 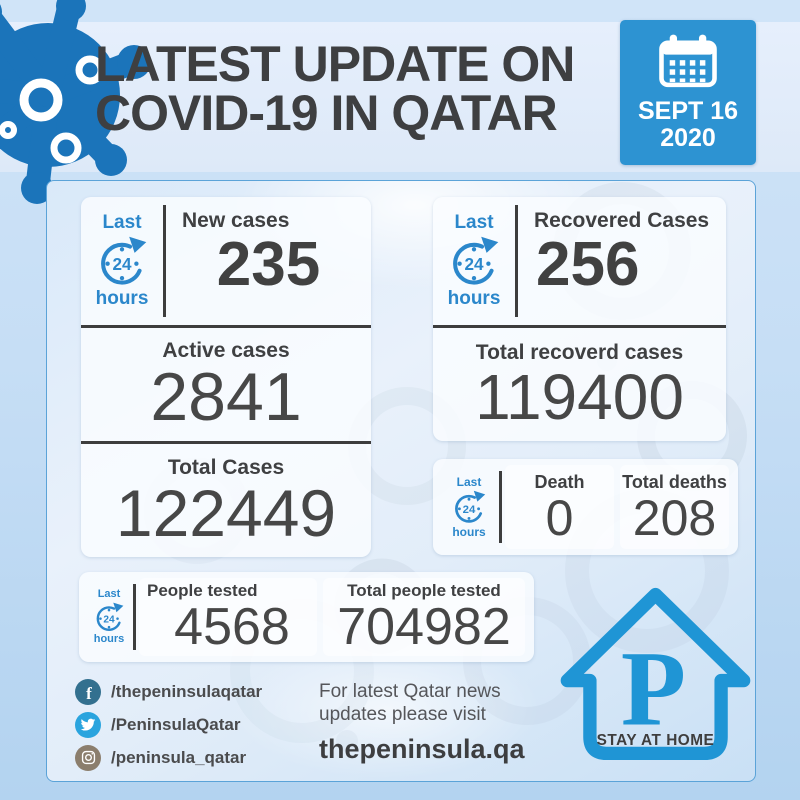 I want to click on total-cases-label: Total Cases, so click(x=226, y=467).